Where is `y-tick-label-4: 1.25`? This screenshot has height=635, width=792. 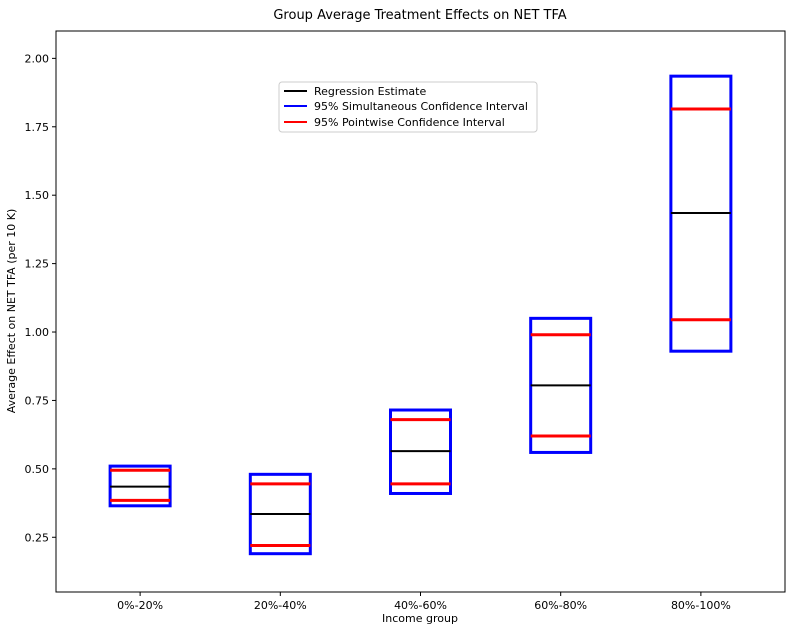
y-tick-label-4: 1.25 is located at coordinates (37, 264).